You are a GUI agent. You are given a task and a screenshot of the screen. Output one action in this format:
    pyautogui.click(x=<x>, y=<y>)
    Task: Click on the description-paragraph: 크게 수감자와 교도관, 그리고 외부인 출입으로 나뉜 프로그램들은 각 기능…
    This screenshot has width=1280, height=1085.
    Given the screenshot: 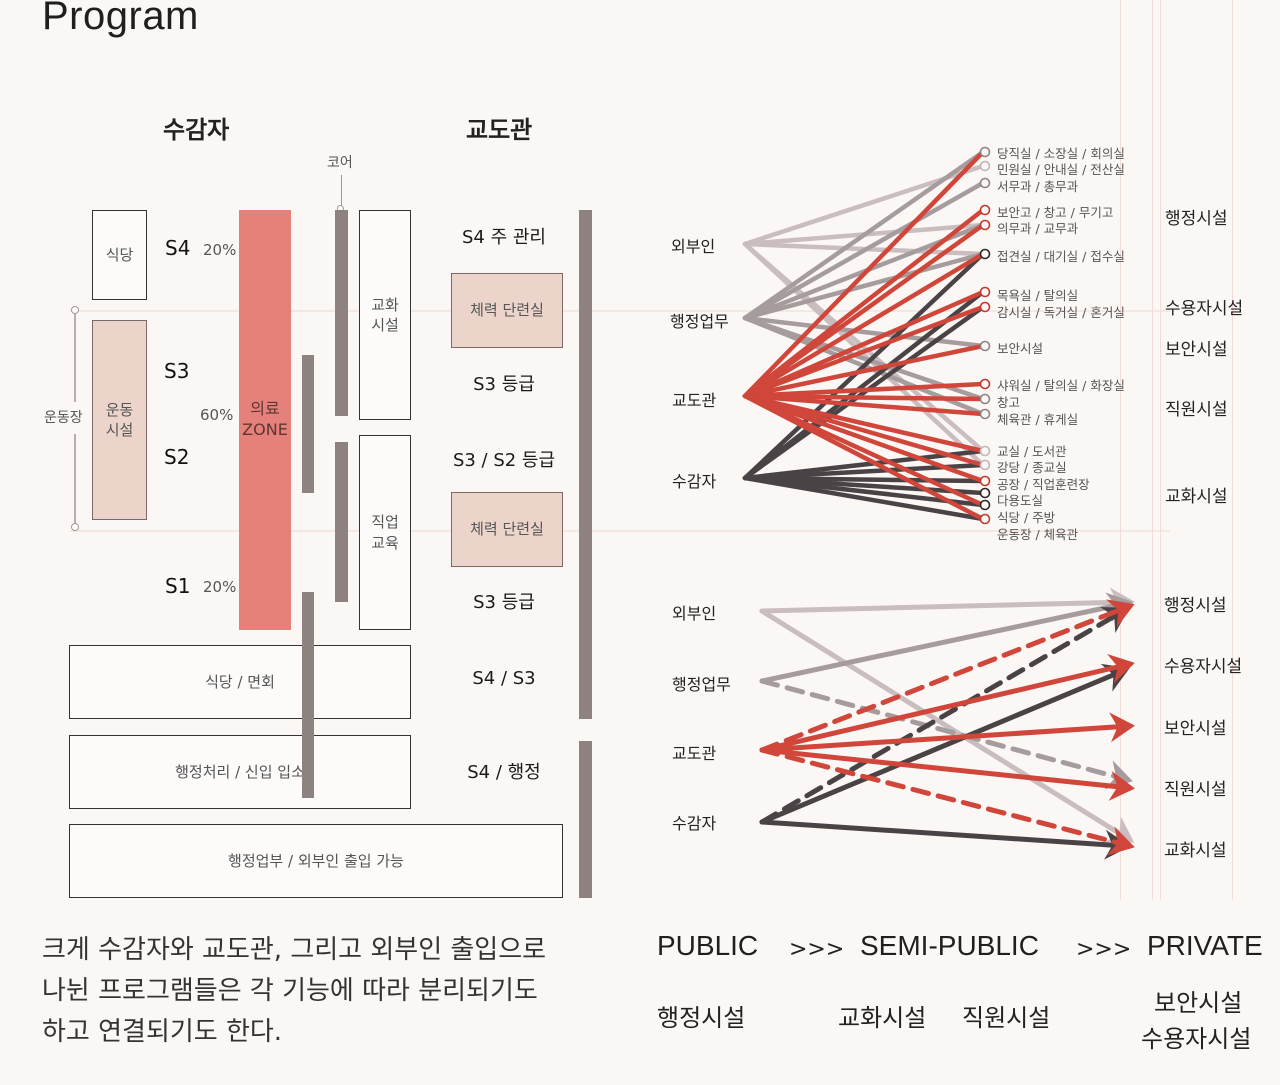 What is the action you would take?
    pyautogui.click(x=332, y=991)
    